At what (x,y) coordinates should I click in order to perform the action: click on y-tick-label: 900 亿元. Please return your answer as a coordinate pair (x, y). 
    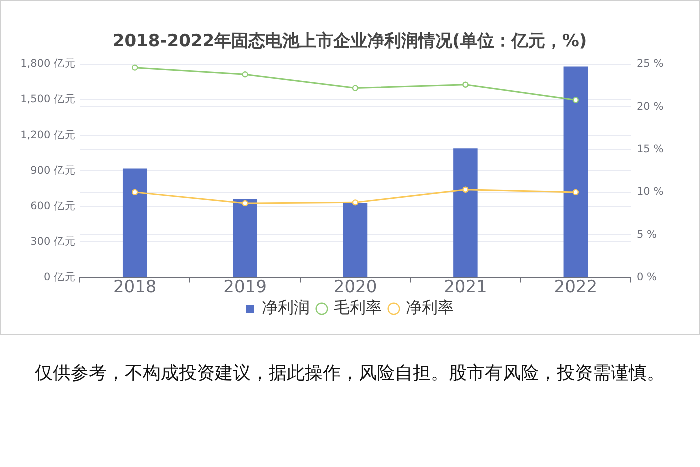
    Looking at the image, I should click on (53, 170).